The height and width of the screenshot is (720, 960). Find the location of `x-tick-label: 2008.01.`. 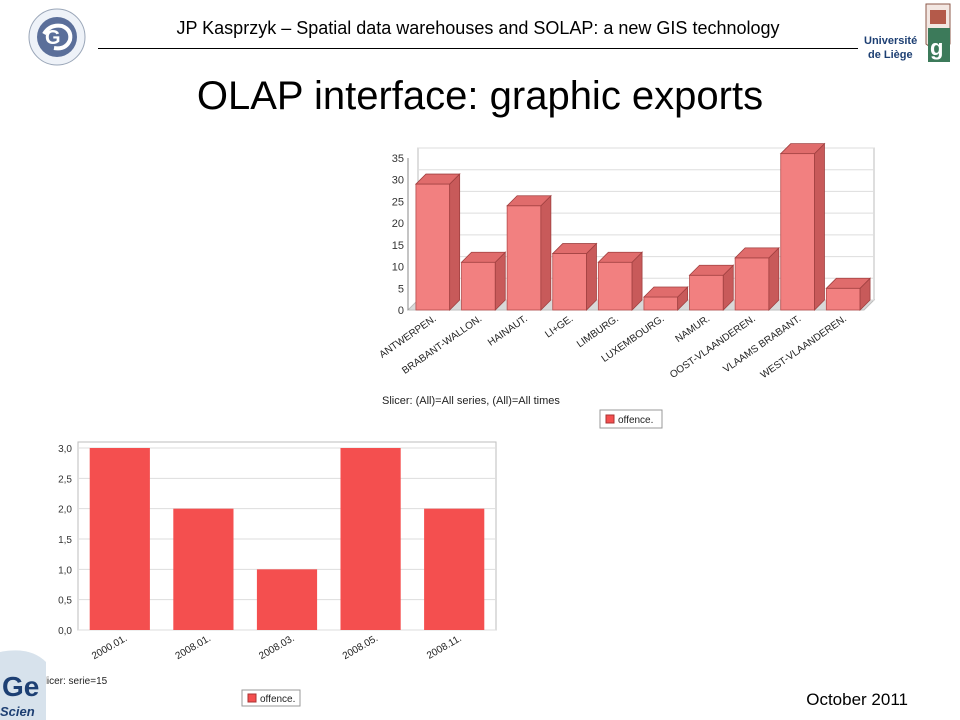

x-tick-label: 2008.01. is located at coordinates (193, 647).